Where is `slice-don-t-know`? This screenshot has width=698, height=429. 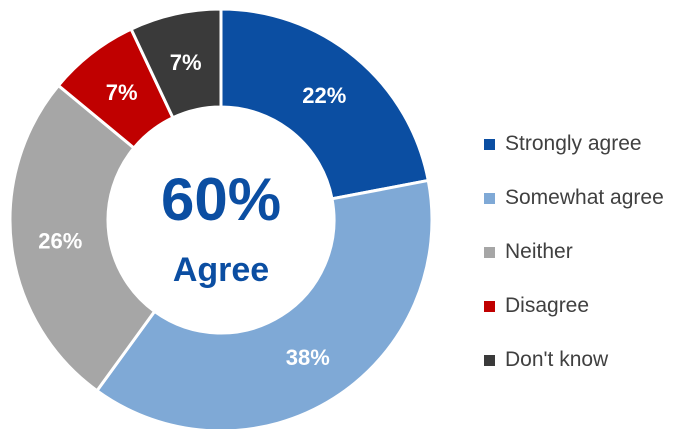 slice-don-t-know is located at coordinates (176, 63).